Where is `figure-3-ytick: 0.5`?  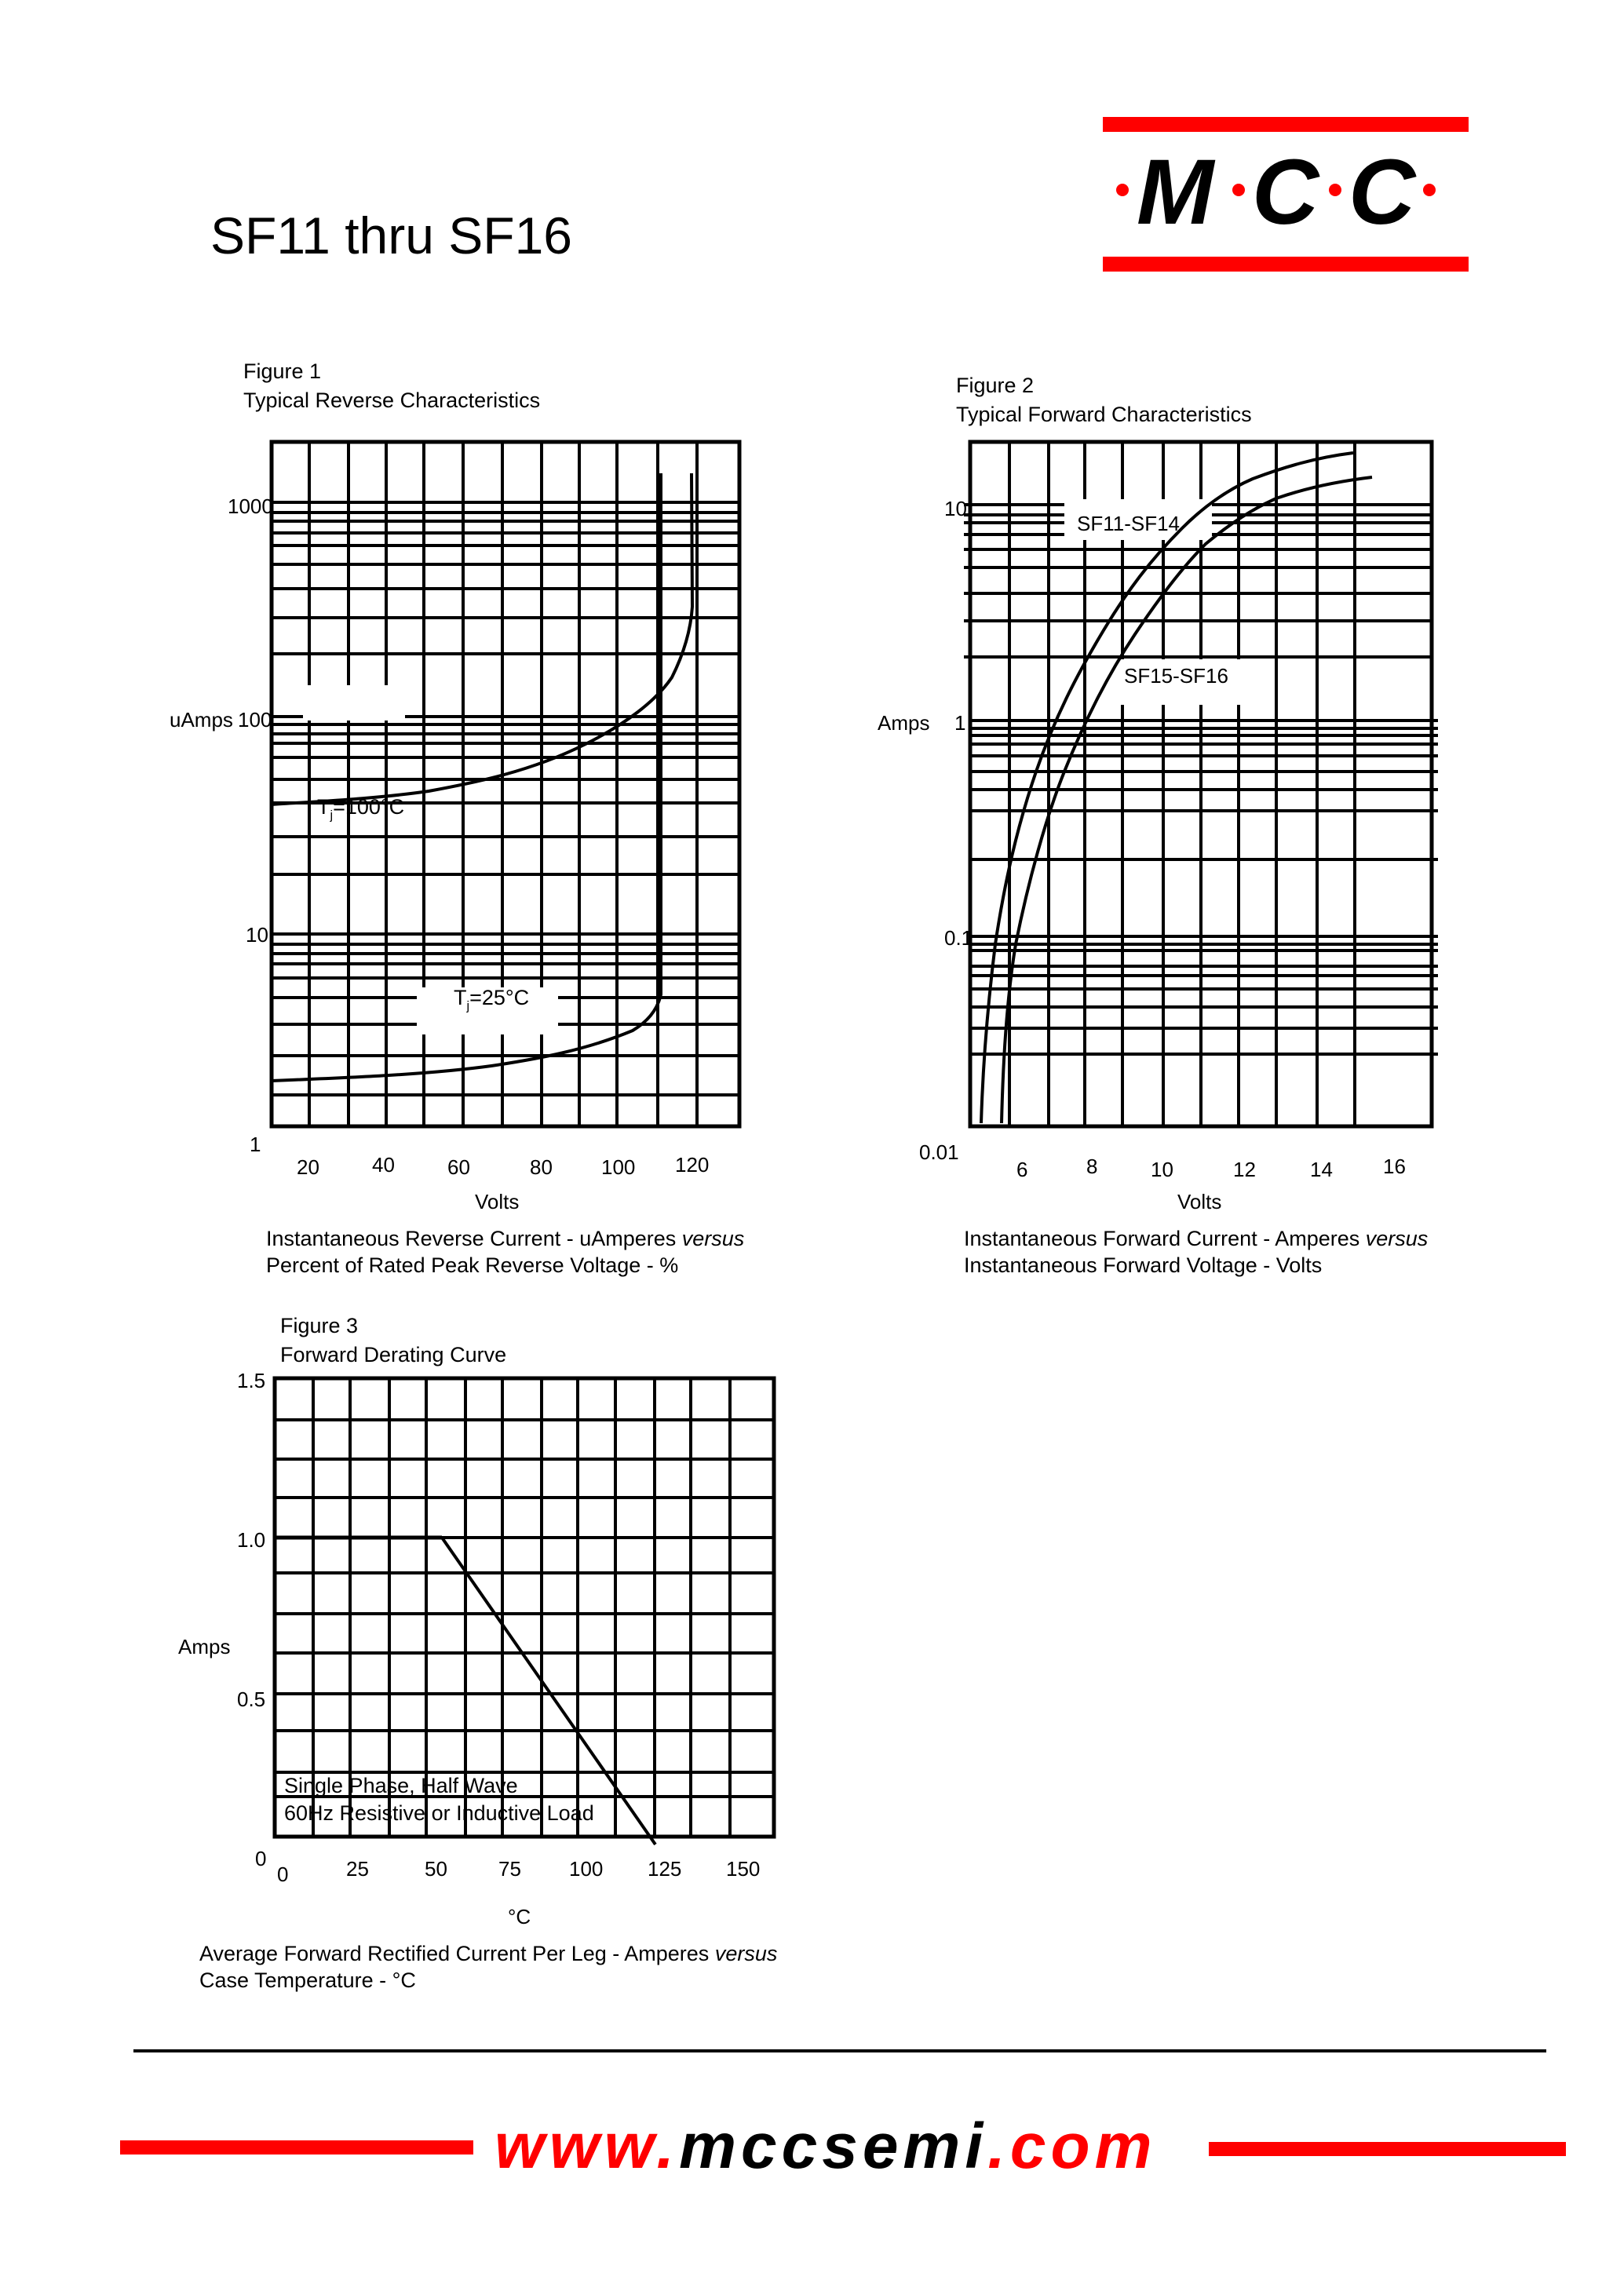
figure-3-ytick: 0.5 is located at coordinates (252, 1699).